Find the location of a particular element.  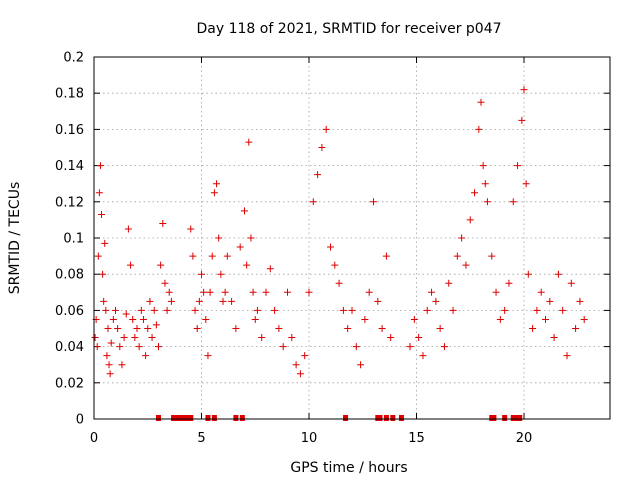

x-tick-label: 0 is located at coordinates (94, 438).